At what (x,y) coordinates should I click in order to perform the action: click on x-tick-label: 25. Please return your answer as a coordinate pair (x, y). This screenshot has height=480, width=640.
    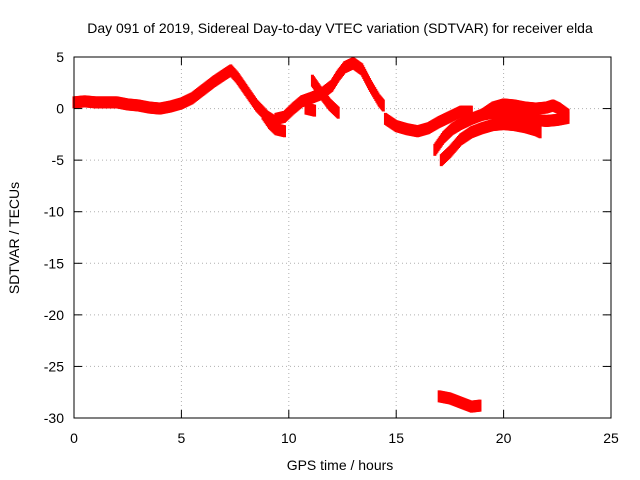
    Looking at the image, I should click on (611, 438).